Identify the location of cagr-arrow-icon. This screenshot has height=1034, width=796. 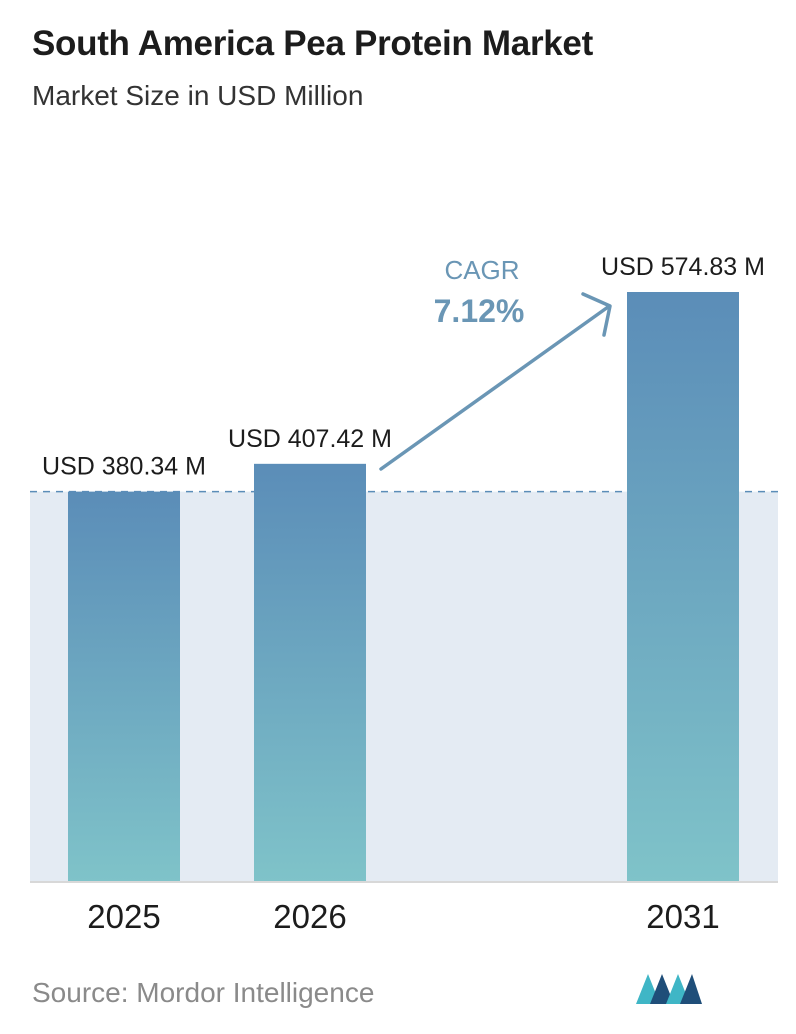
(495, 381).